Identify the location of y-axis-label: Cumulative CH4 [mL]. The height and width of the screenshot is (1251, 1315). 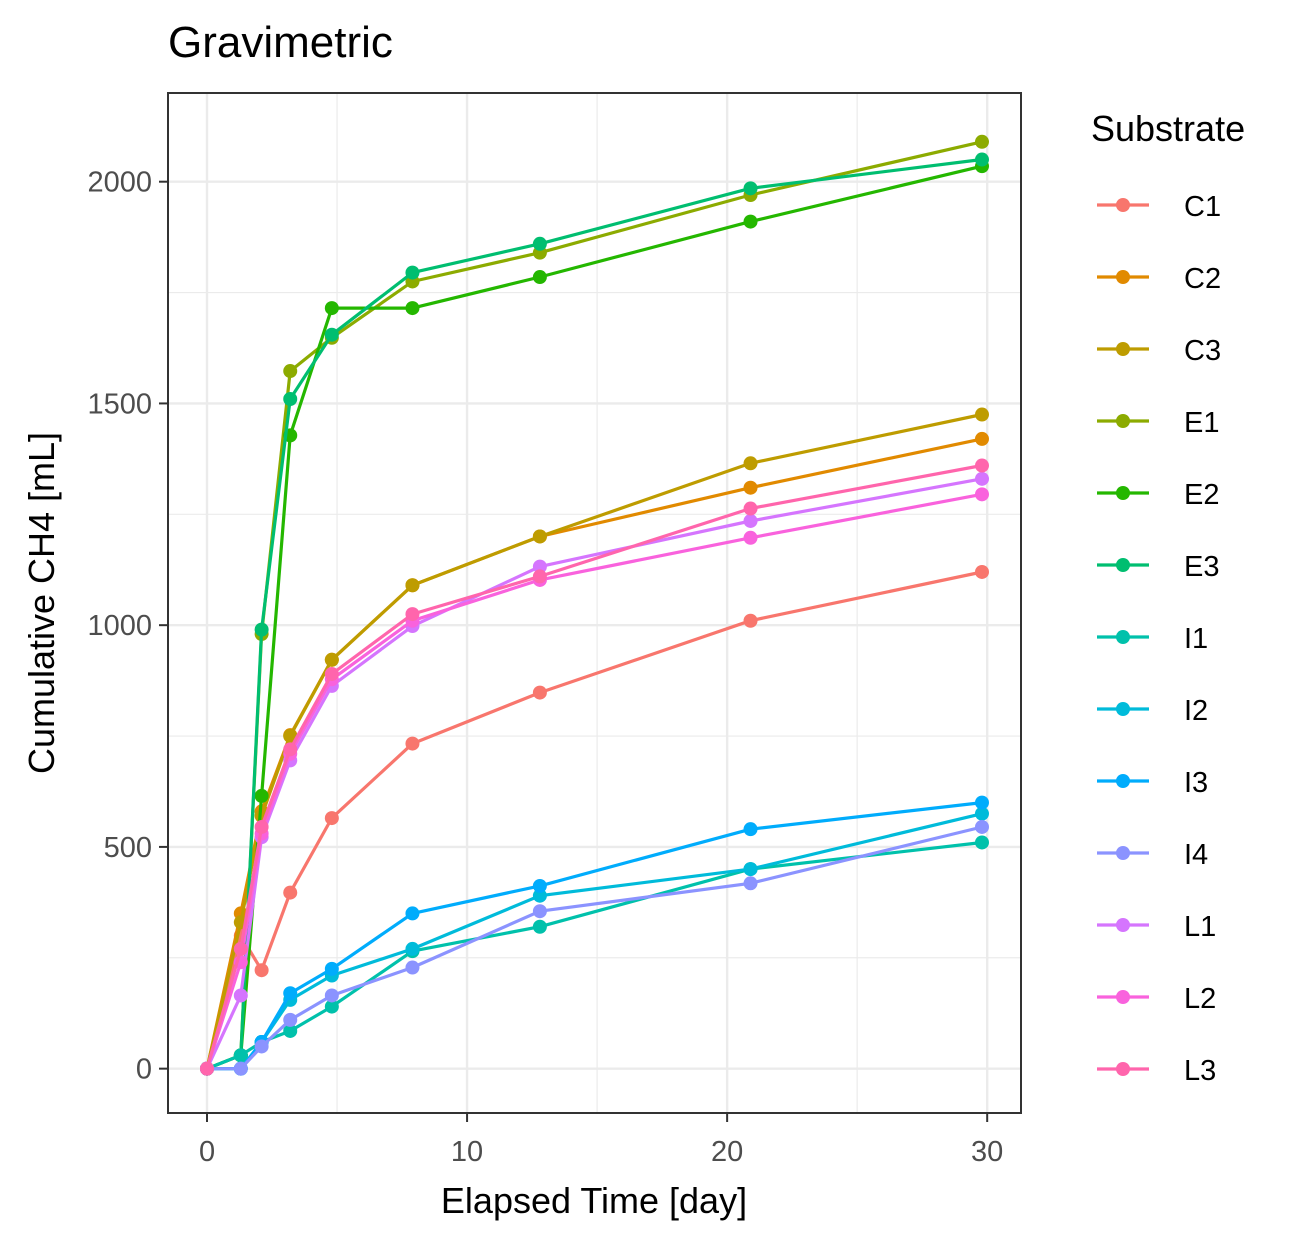
(41, 603).